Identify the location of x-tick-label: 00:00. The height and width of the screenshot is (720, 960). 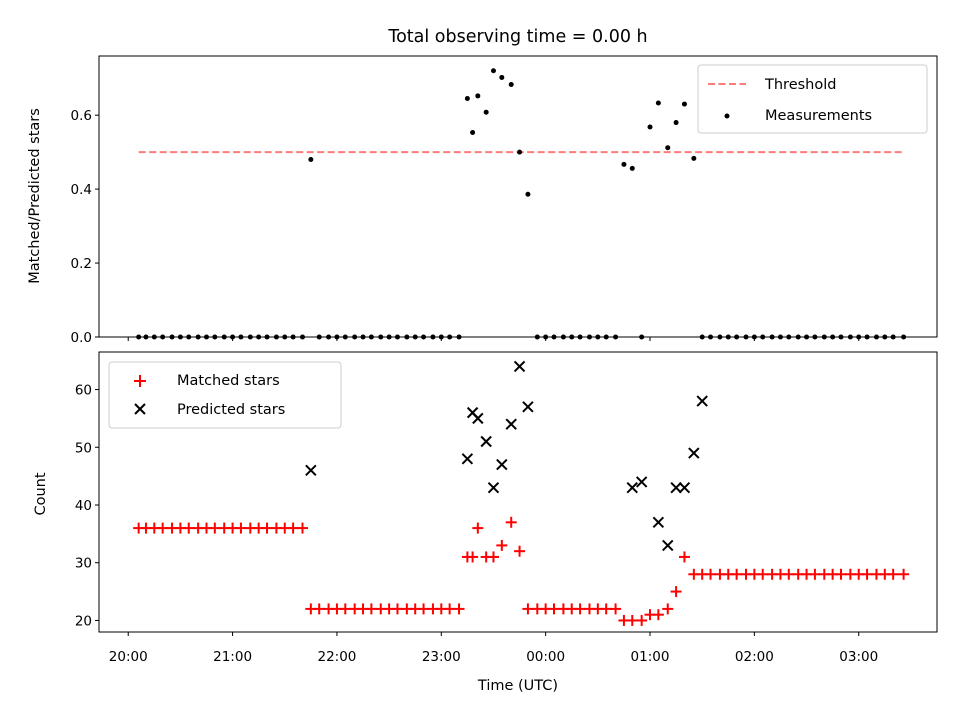
(545, 657).